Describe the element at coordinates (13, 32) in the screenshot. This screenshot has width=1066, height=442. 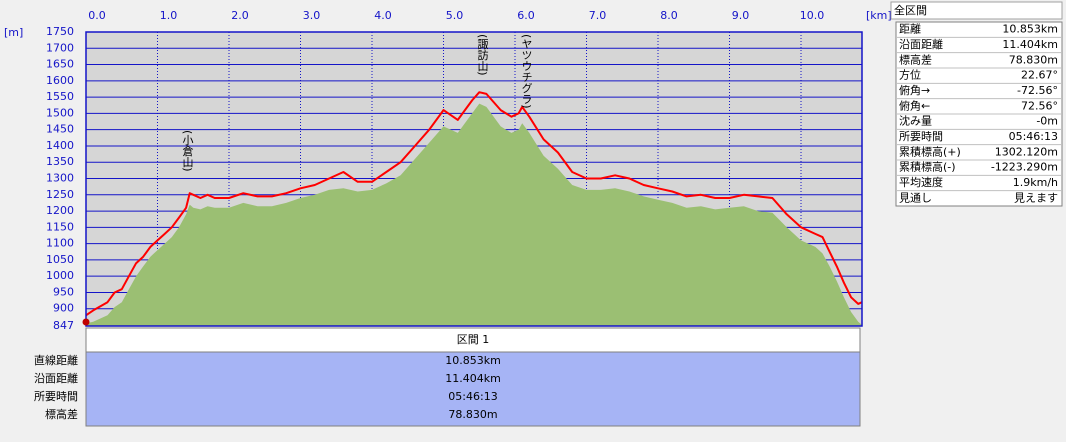
I see `y-axis-unit: [m]` at that location.